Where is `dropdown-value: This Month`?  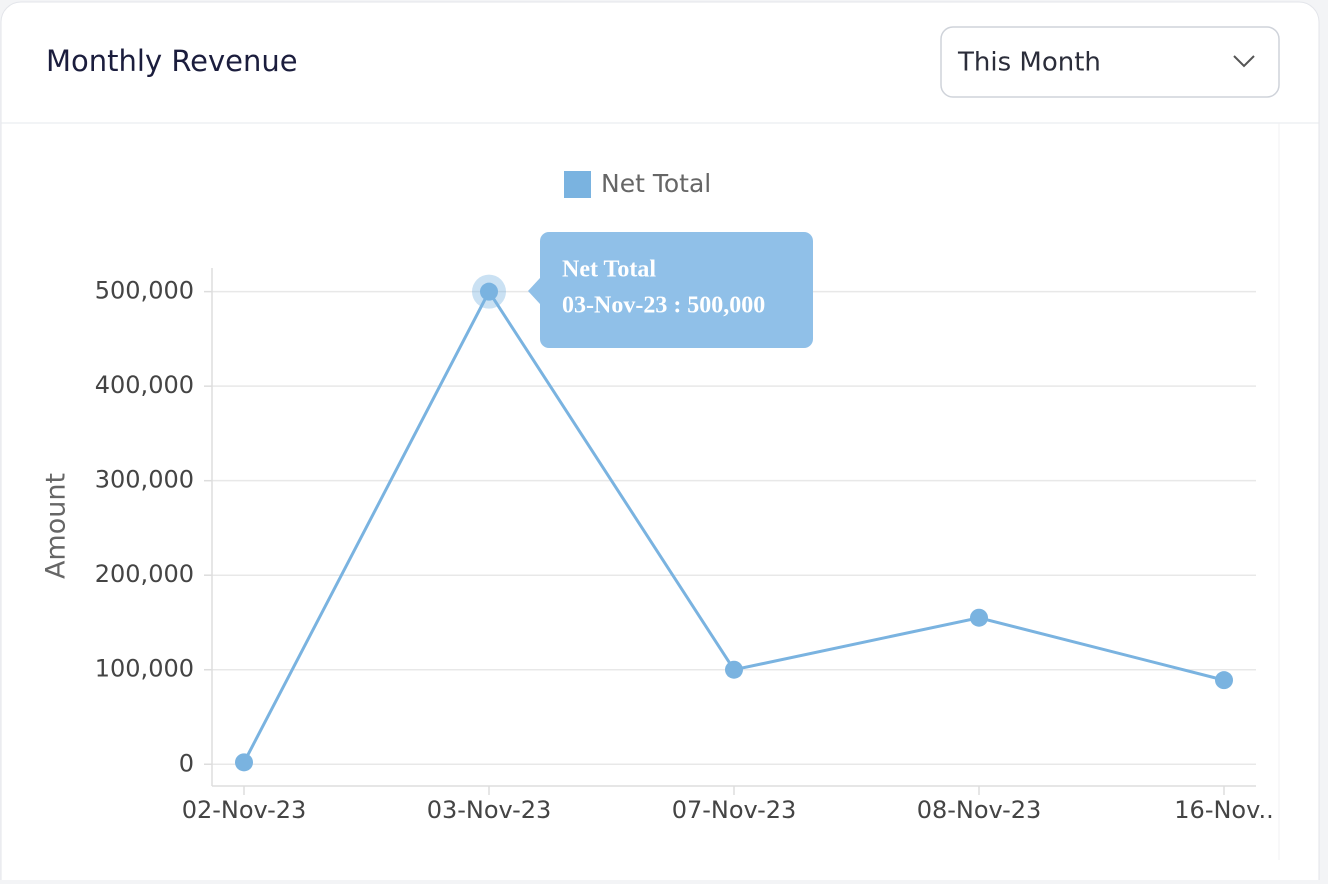 dropdown-value: This Month is located at coordinates (1029, 63).